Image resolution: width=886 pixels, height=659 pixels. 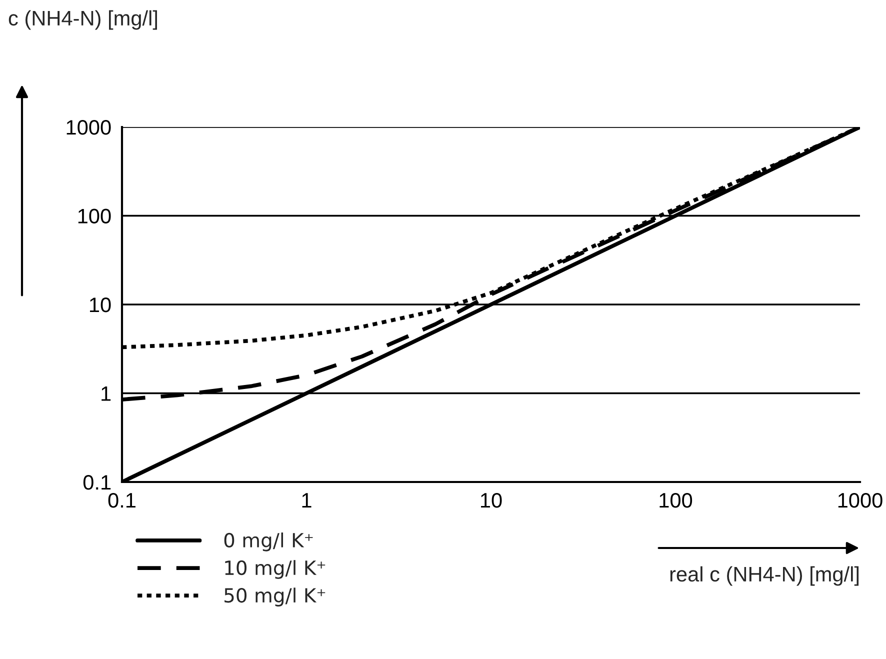 What do you see at coordinates (676, 500) in the screenshot?
I see `x-tick-label: 100` at bounding box center [676, 500].